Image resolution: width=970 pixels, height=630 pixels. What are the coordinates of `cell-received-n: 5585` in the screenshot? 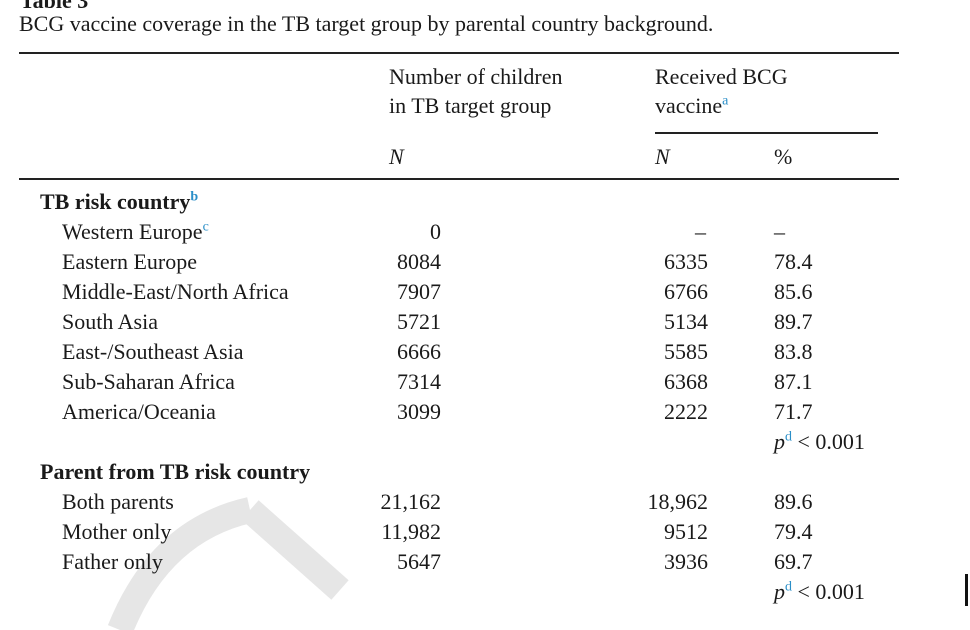 It's located at (686, 351).